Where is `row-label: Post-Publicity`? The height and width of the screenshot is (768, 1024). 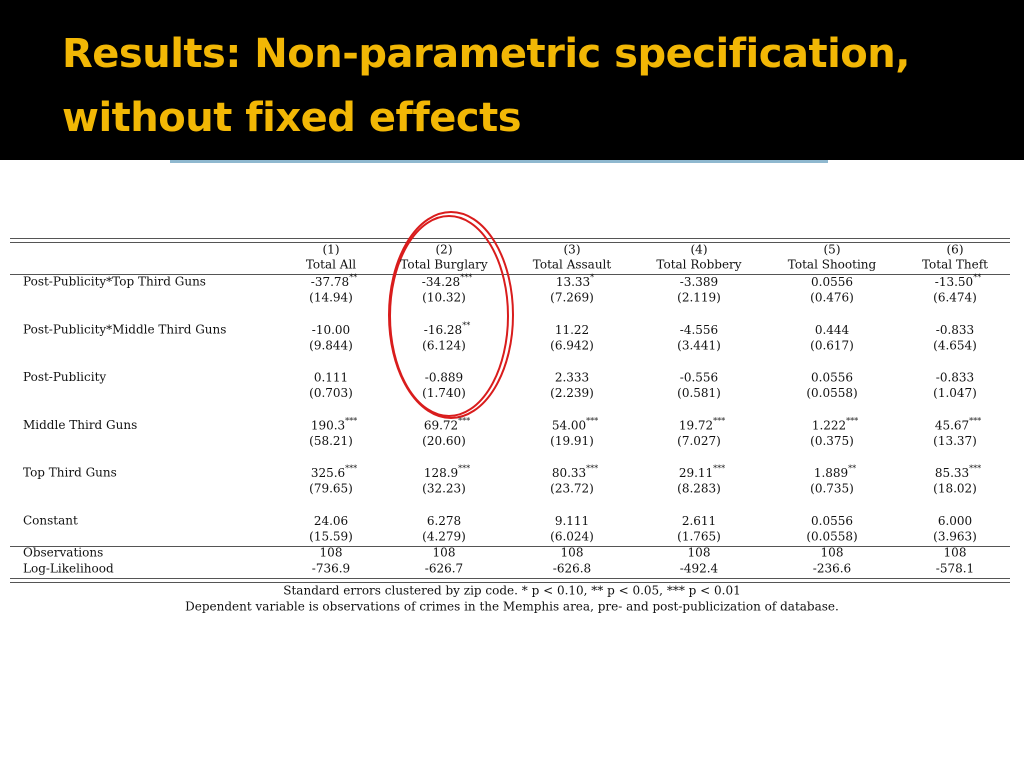
row-label: Post-Publicity is located at coordinates (64, 377).